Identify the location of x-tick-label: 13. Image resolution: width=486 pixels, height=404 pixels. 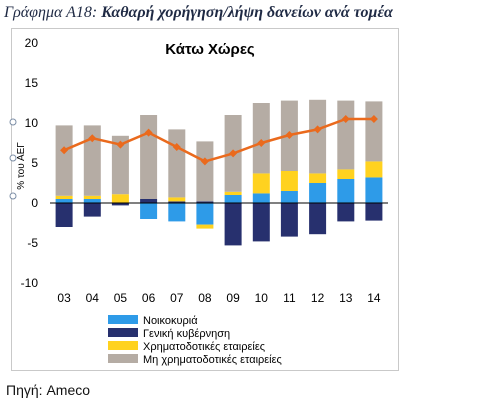
(346, 298).